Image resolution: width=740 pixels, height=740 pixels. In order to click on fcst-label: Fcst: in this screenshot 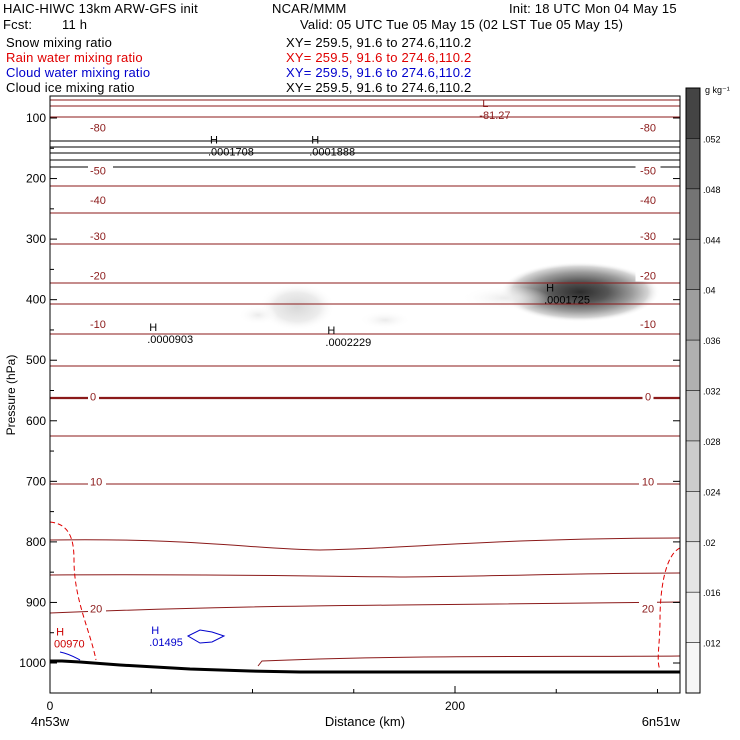, I will do `click(18, 24)`.